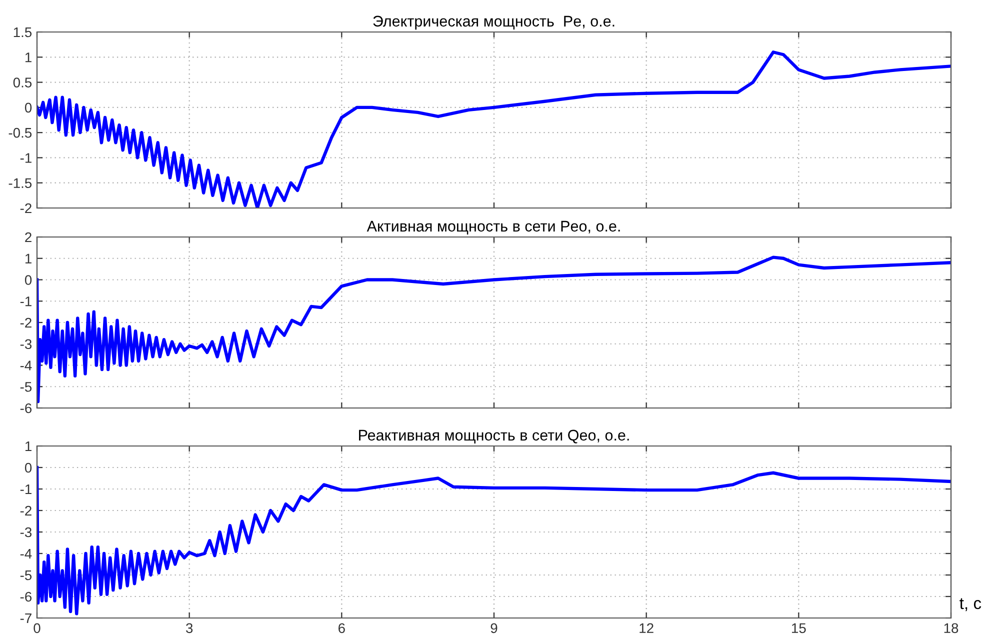 The image size is (984, 637). I want to click on x-tick-label: 15, so click(799, 628).